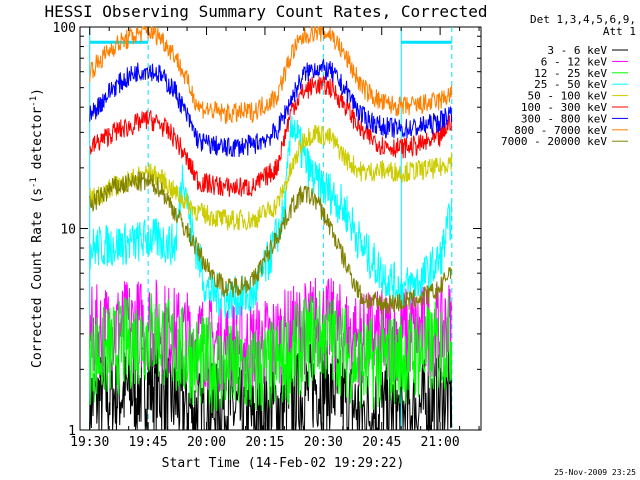 This screenshot has width=640, height=480. What do you see at coordinates (323, 442) in the screenshot?
I see `x-tick-label: 20:30` at bounding box center [323, 442].